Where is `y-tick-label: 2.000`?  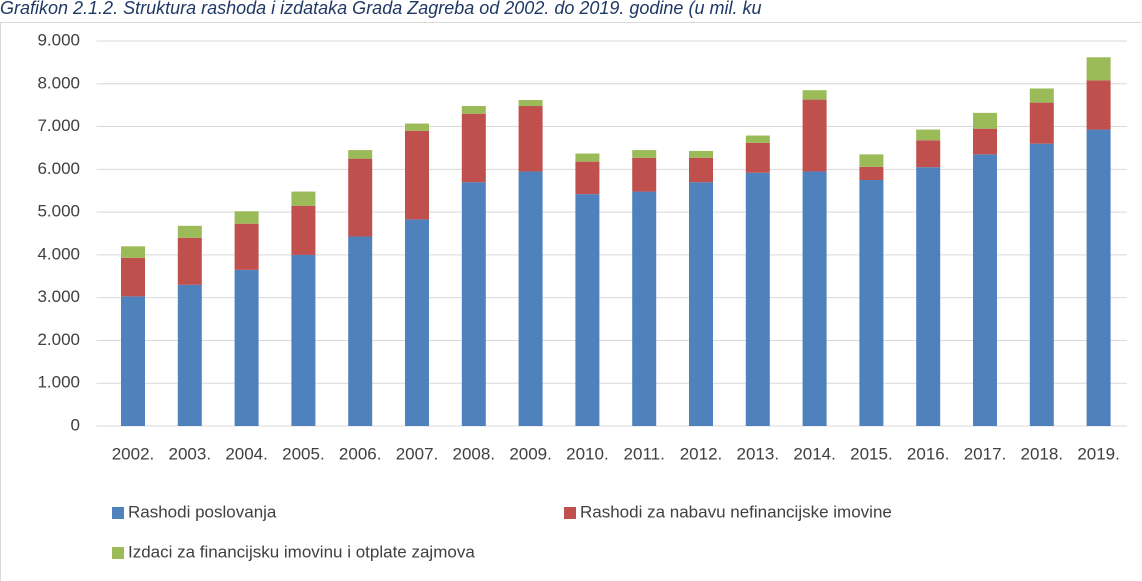 y-tick-label: 2.000 is located at coordinates (58, 339).